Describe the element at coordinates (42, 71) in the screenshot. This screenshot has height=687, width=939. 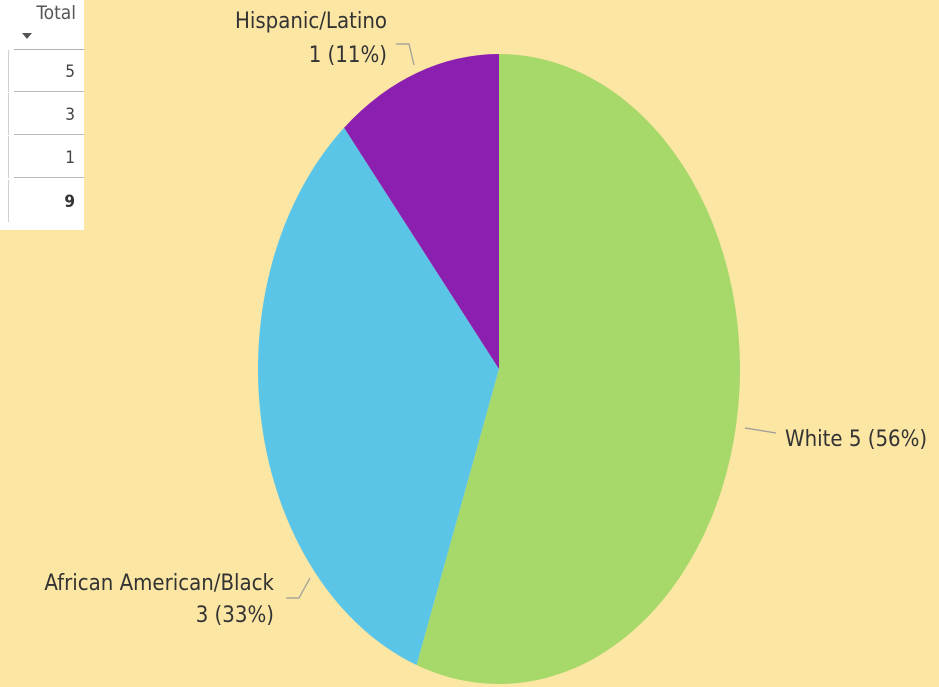
I see `table-row: 5` at that location.